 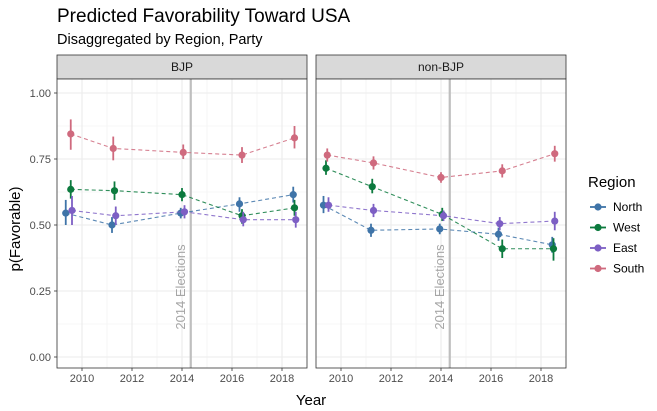 What do you see at coordinates (40, 94) in the screenshot?
I see `y-tick-label: 1.00` at bounding box center [40, 94].